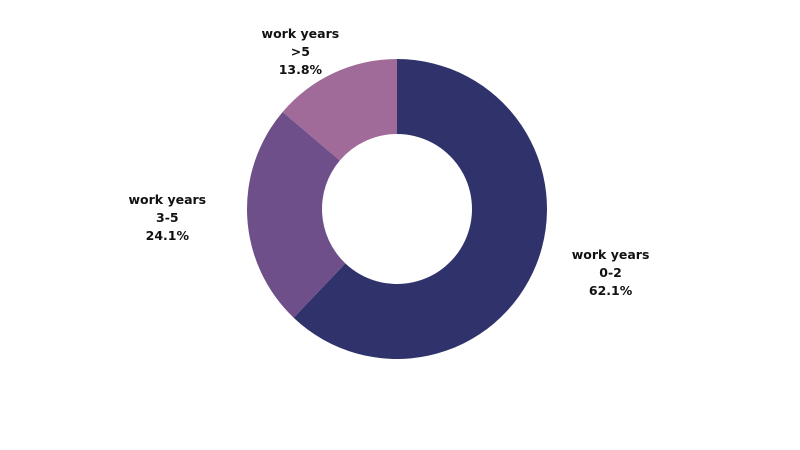 This screenshot has width=800, height=450. What do you see at coordinates (610, 290) in the screenshot?
I see `value-label: 62.1%` at bounding box center [610, 290].